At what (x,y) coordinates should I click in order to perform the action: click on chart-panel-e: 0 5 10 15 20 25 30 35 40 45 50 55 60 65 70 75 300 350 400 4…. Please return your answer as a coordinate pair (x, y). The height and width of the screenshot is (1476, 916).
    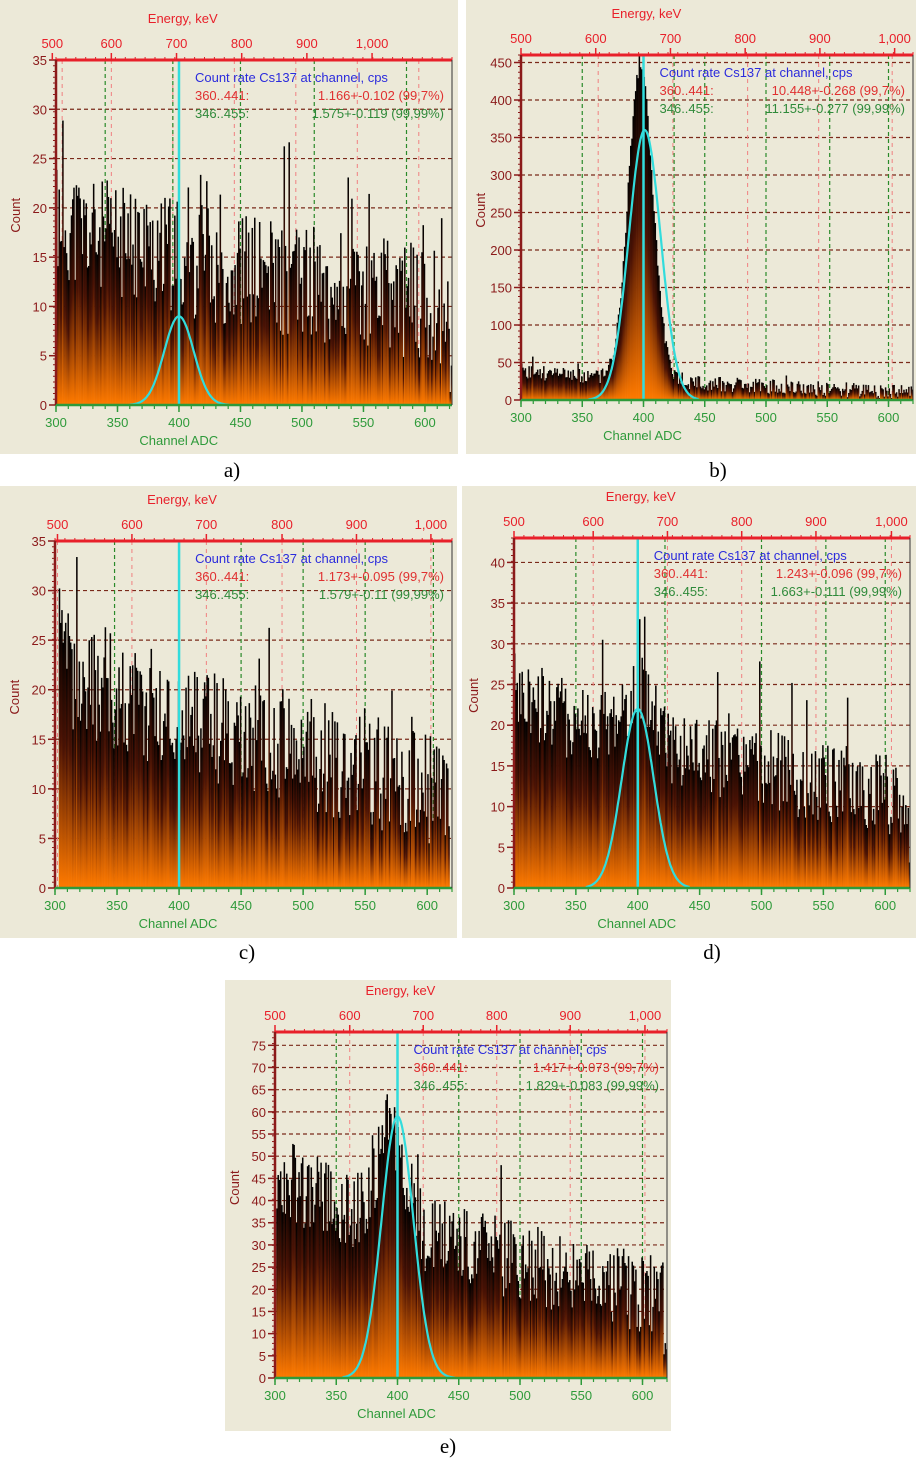
    Looking at the image, I should click on (448, 1205).